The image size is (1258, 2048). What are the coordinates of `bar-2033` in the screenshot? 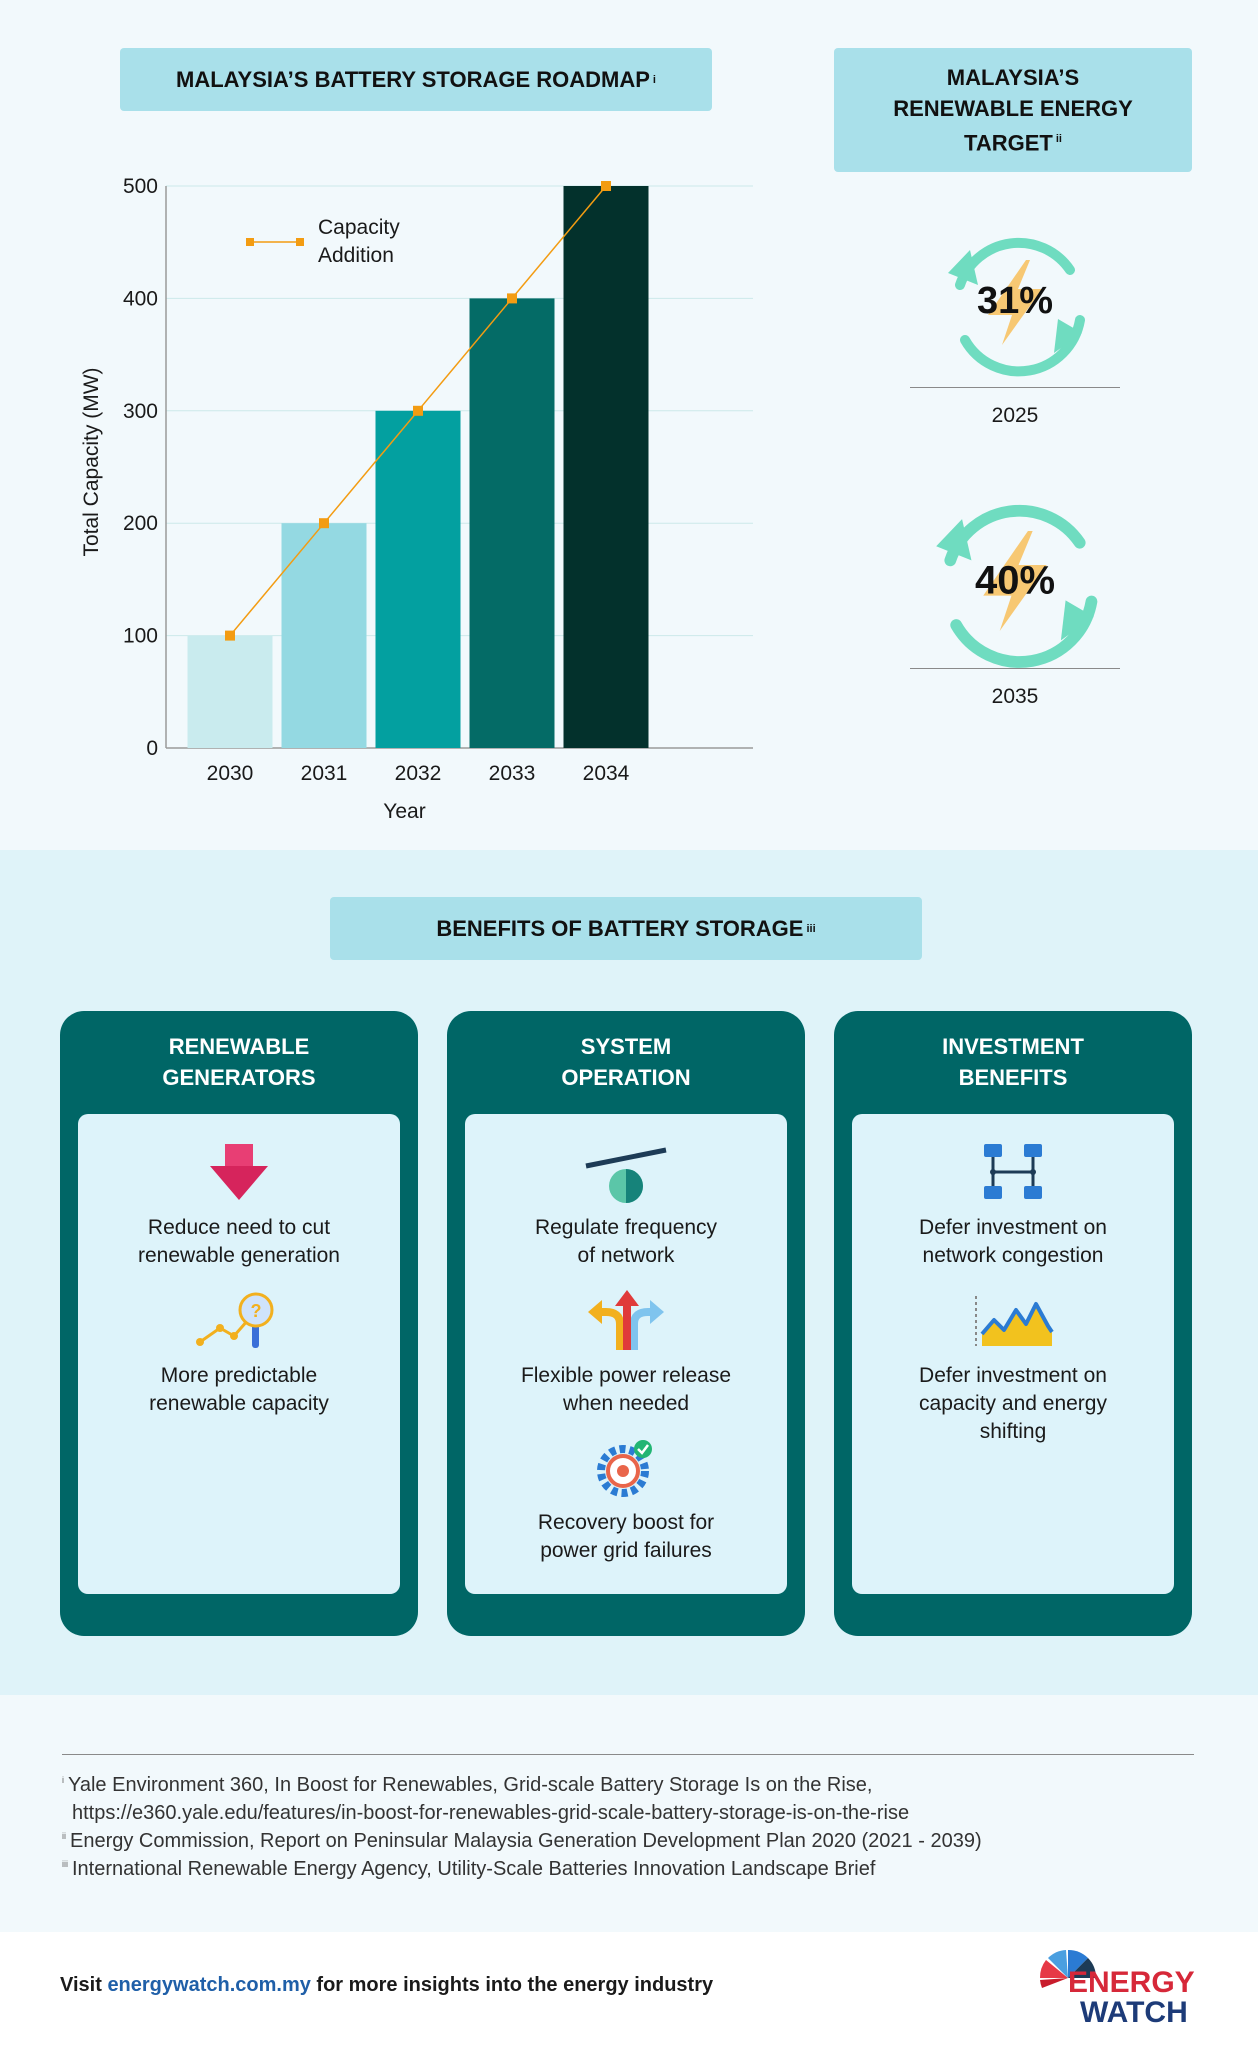 It's located at (512, 523).